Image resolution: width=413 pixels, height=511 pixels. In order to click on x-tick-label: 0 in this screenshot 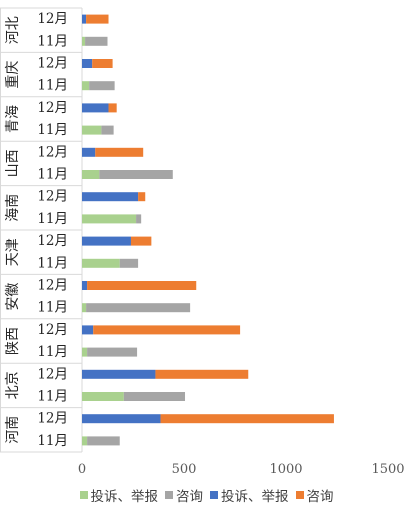, I will do `click(82, 469)`.